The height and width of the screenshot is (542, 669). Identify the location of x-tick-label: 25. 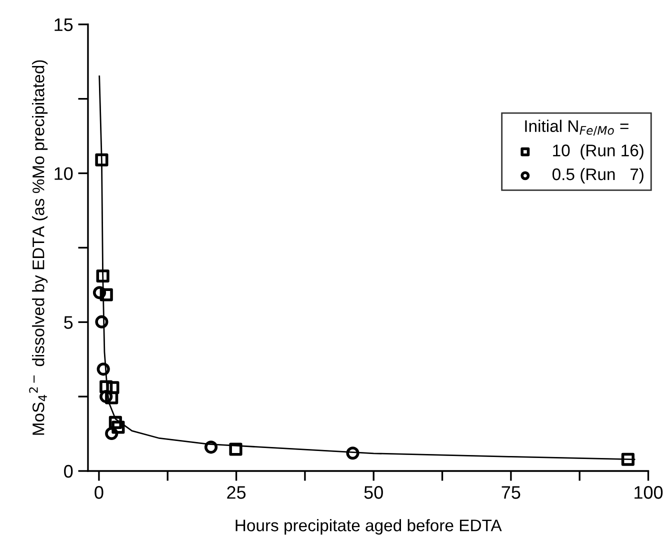
(236, 492).